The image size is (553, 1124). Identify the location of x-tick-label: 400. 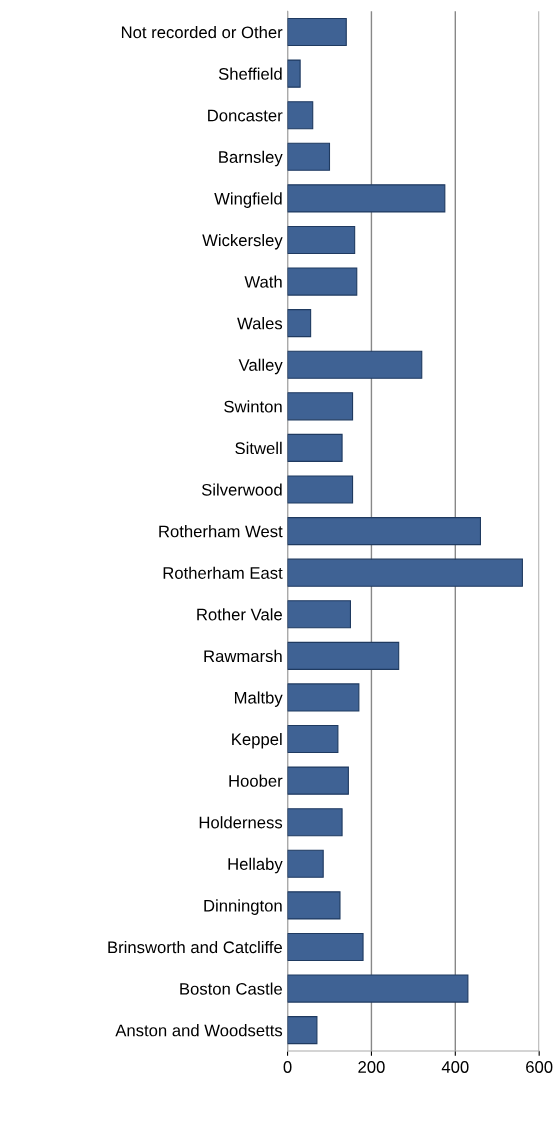
(455, 1067).